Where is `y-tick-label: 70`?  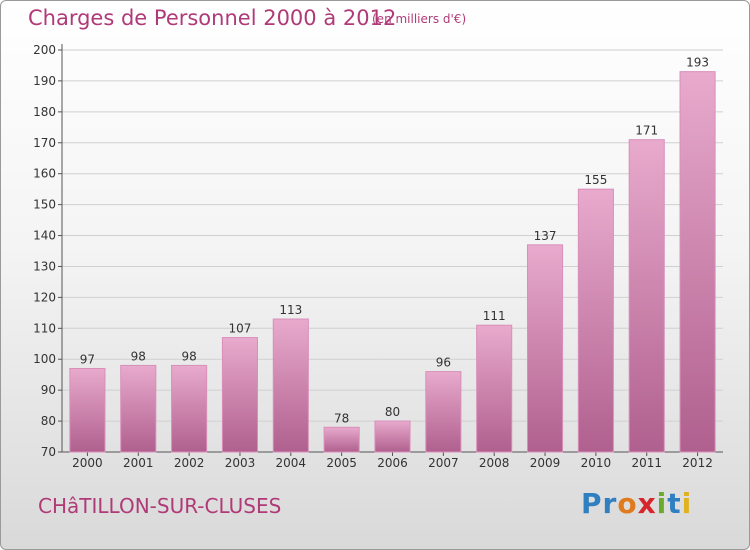
y-tick-label: 70 is located at coordinates (48, 452).